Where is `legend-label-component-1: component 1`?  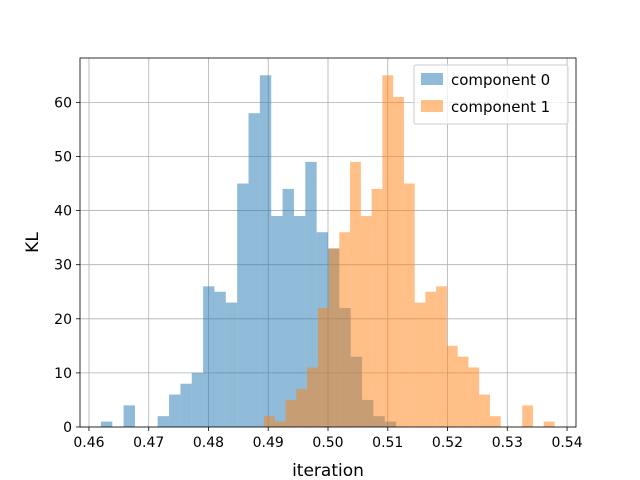
legend-label-component-1: component 1 is located at coordinates (500, 107).